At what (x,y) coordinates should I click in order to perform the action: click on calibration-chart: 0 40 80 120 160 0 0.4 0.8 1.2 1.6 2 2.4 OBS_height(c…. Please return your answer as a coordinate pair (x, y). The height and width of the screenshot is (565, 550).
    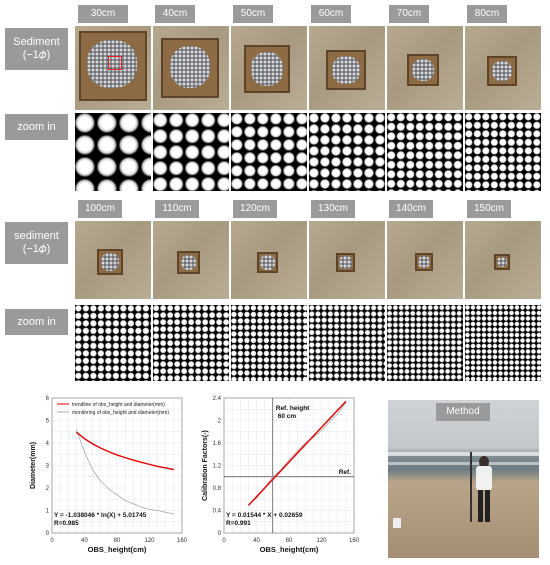
    Looking at the image, I should click on (281, 475).